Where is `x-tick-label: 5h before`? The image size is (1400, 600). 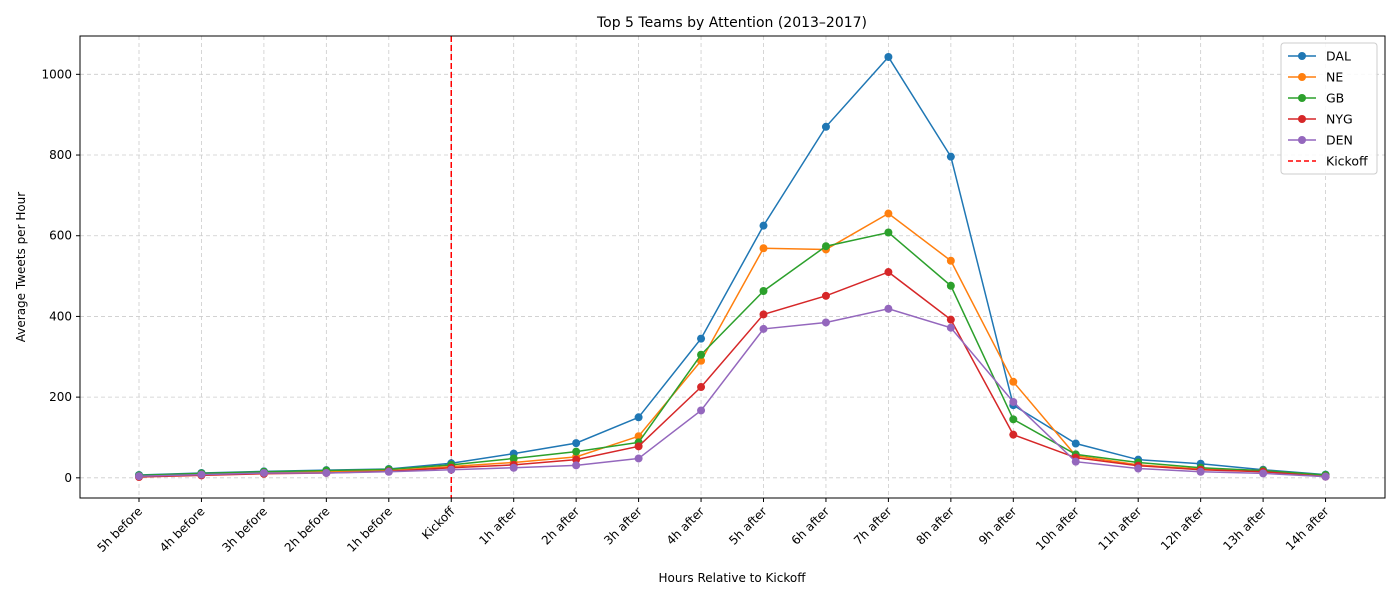
x-tick-label: 5h before is located at coordinates (119, 529).